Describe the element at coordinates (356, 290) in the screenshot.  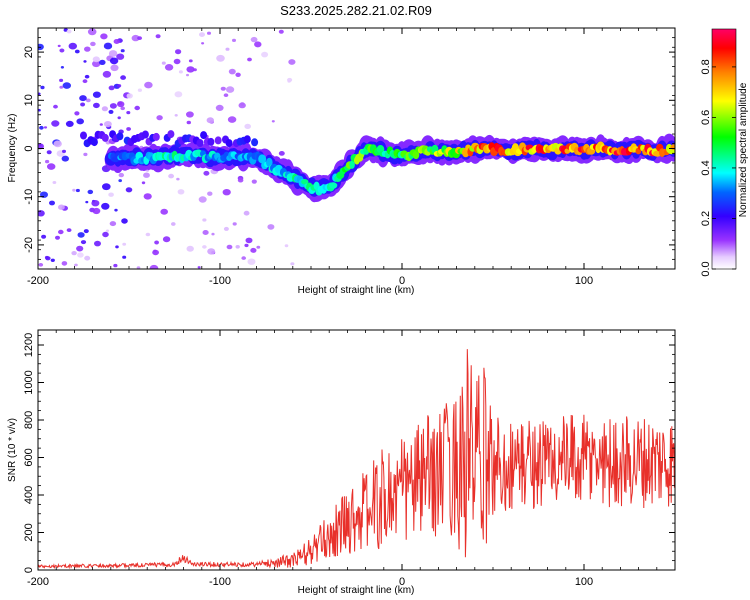
I see `spectrogram-x-label: Height of straight line (km)` at that location.